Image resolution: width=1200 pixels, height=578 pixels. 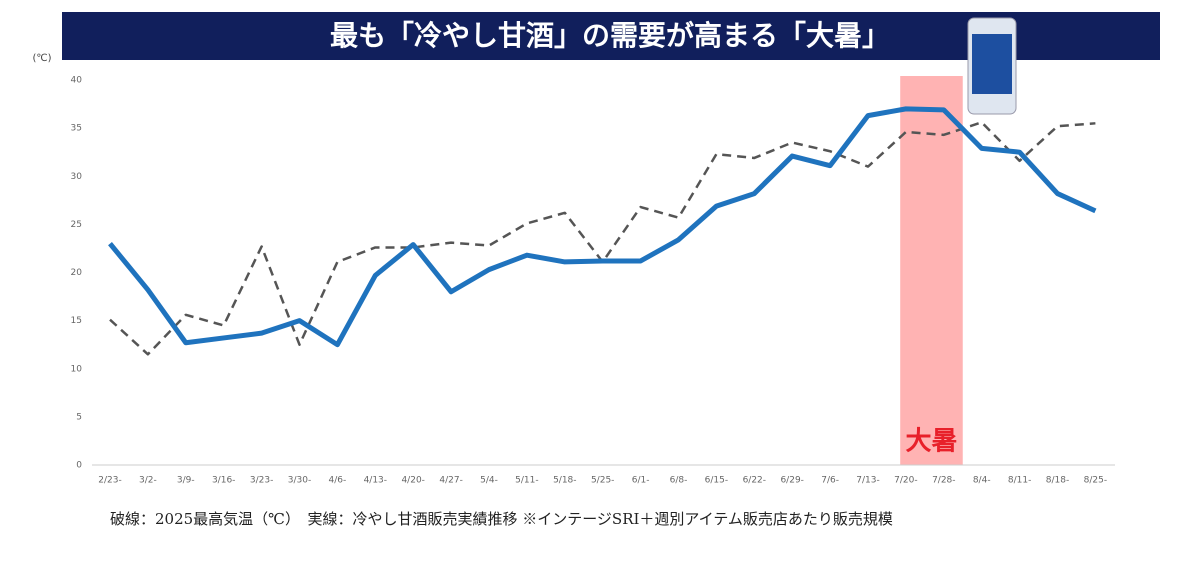 What do you see at coordinates (412, 481) in the screenshot?
I see `x-tick-label: 4/20-` at bounding box center [412, 481].